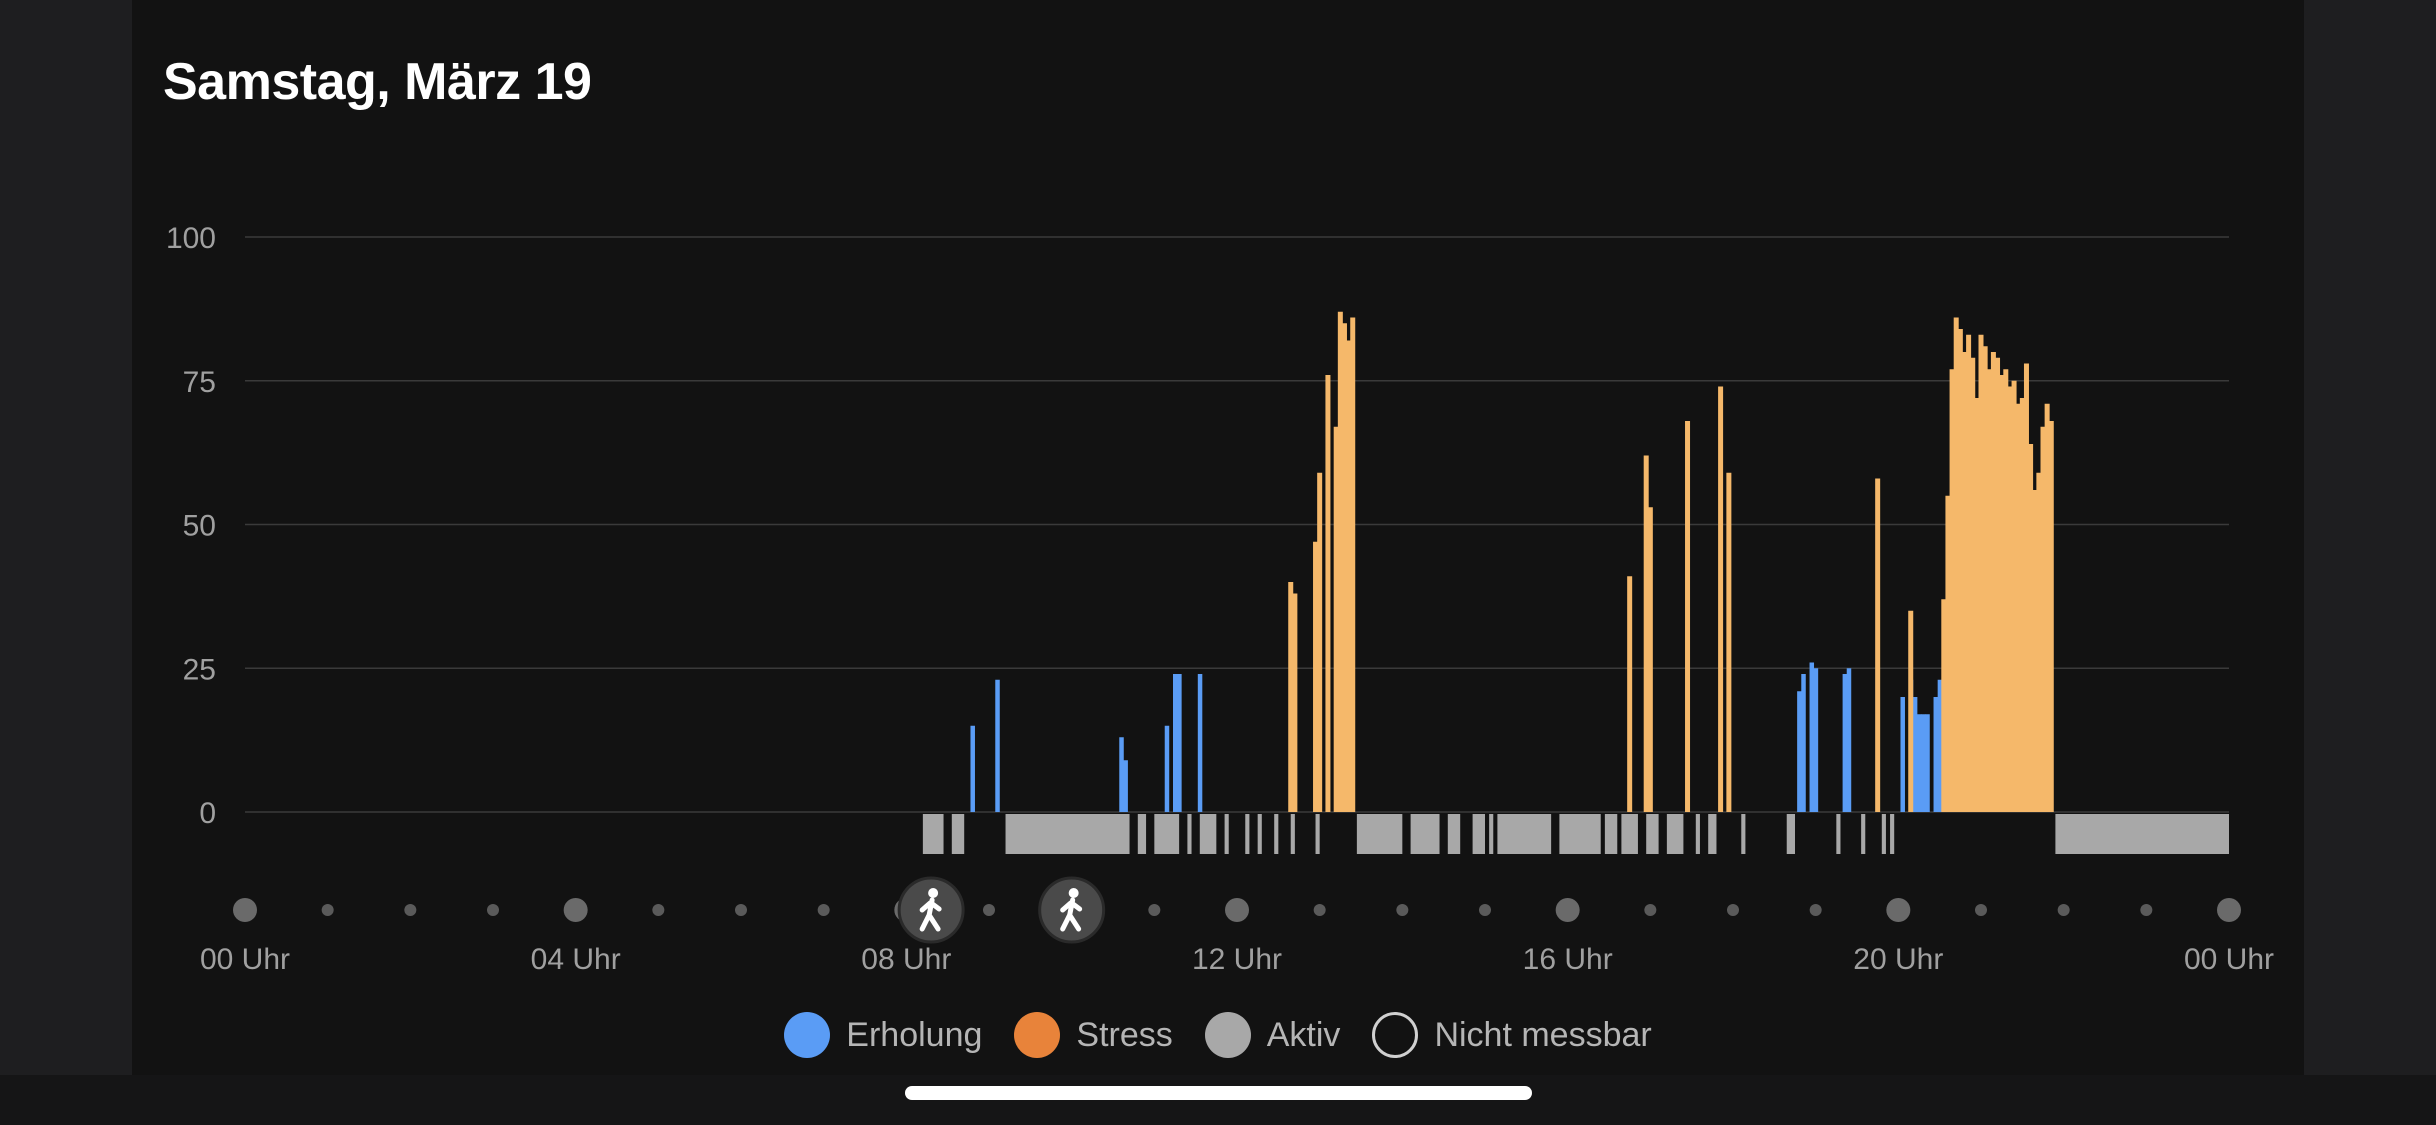 The width and height of the screenshot is (2436, 1125). What do you see at coordinates (1218, 1093) in the screenshot?
I see `home-indicator` at bounding box center [1218, 1093].